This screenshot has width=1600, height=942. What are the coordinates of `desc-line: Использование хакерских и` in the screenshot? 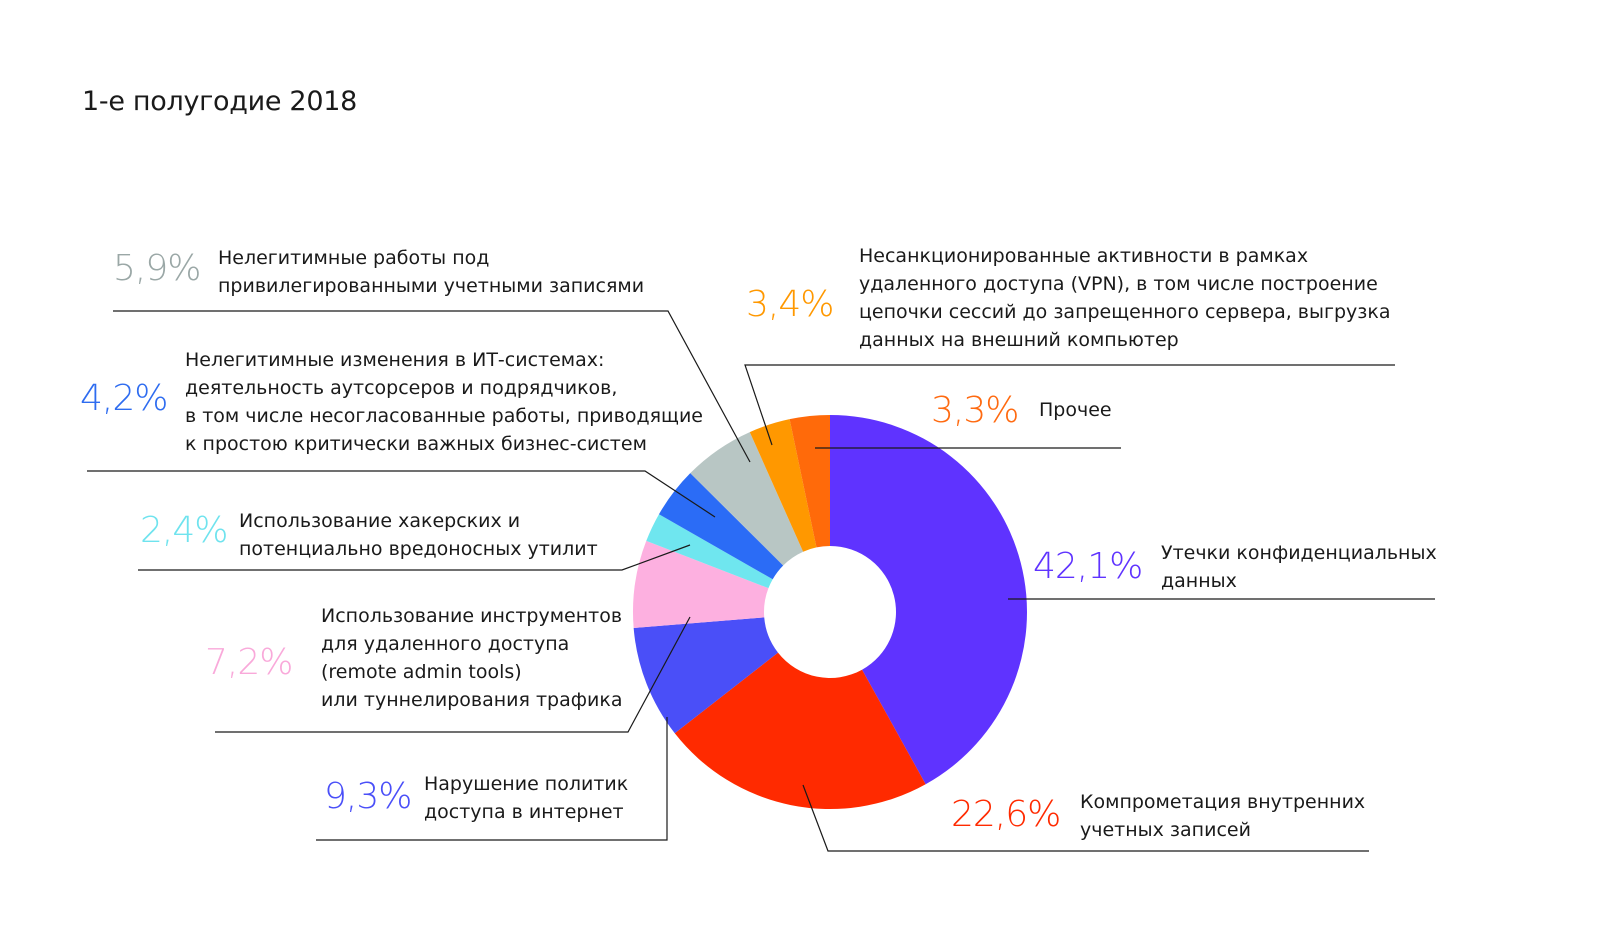 It's located at (380, 521).